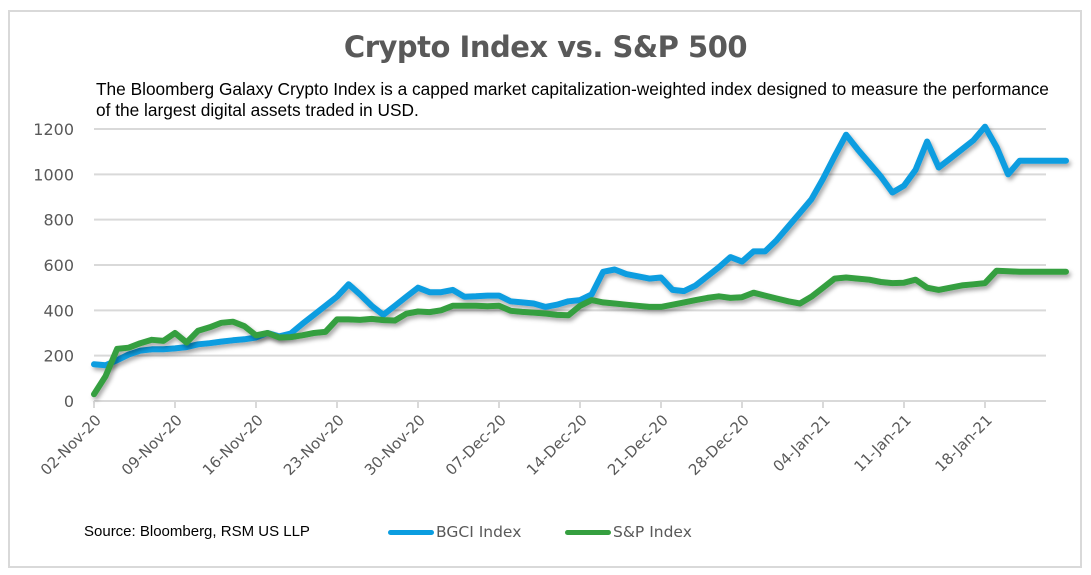 Image resolution: width=1091 pixels, height=575 pixels. What do you see at coordinates (588, 532) in the screenshot?
I see `legend-swatch-sp` at bounding box center [588, 532].